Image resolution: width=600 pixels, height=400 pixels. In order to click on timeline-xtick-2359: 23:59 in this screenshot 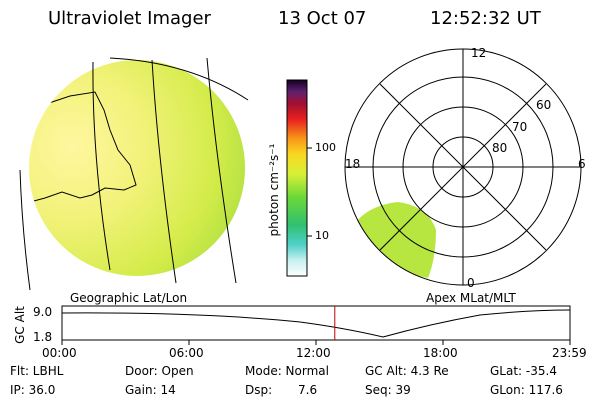, I will do `click(569, 353)`.